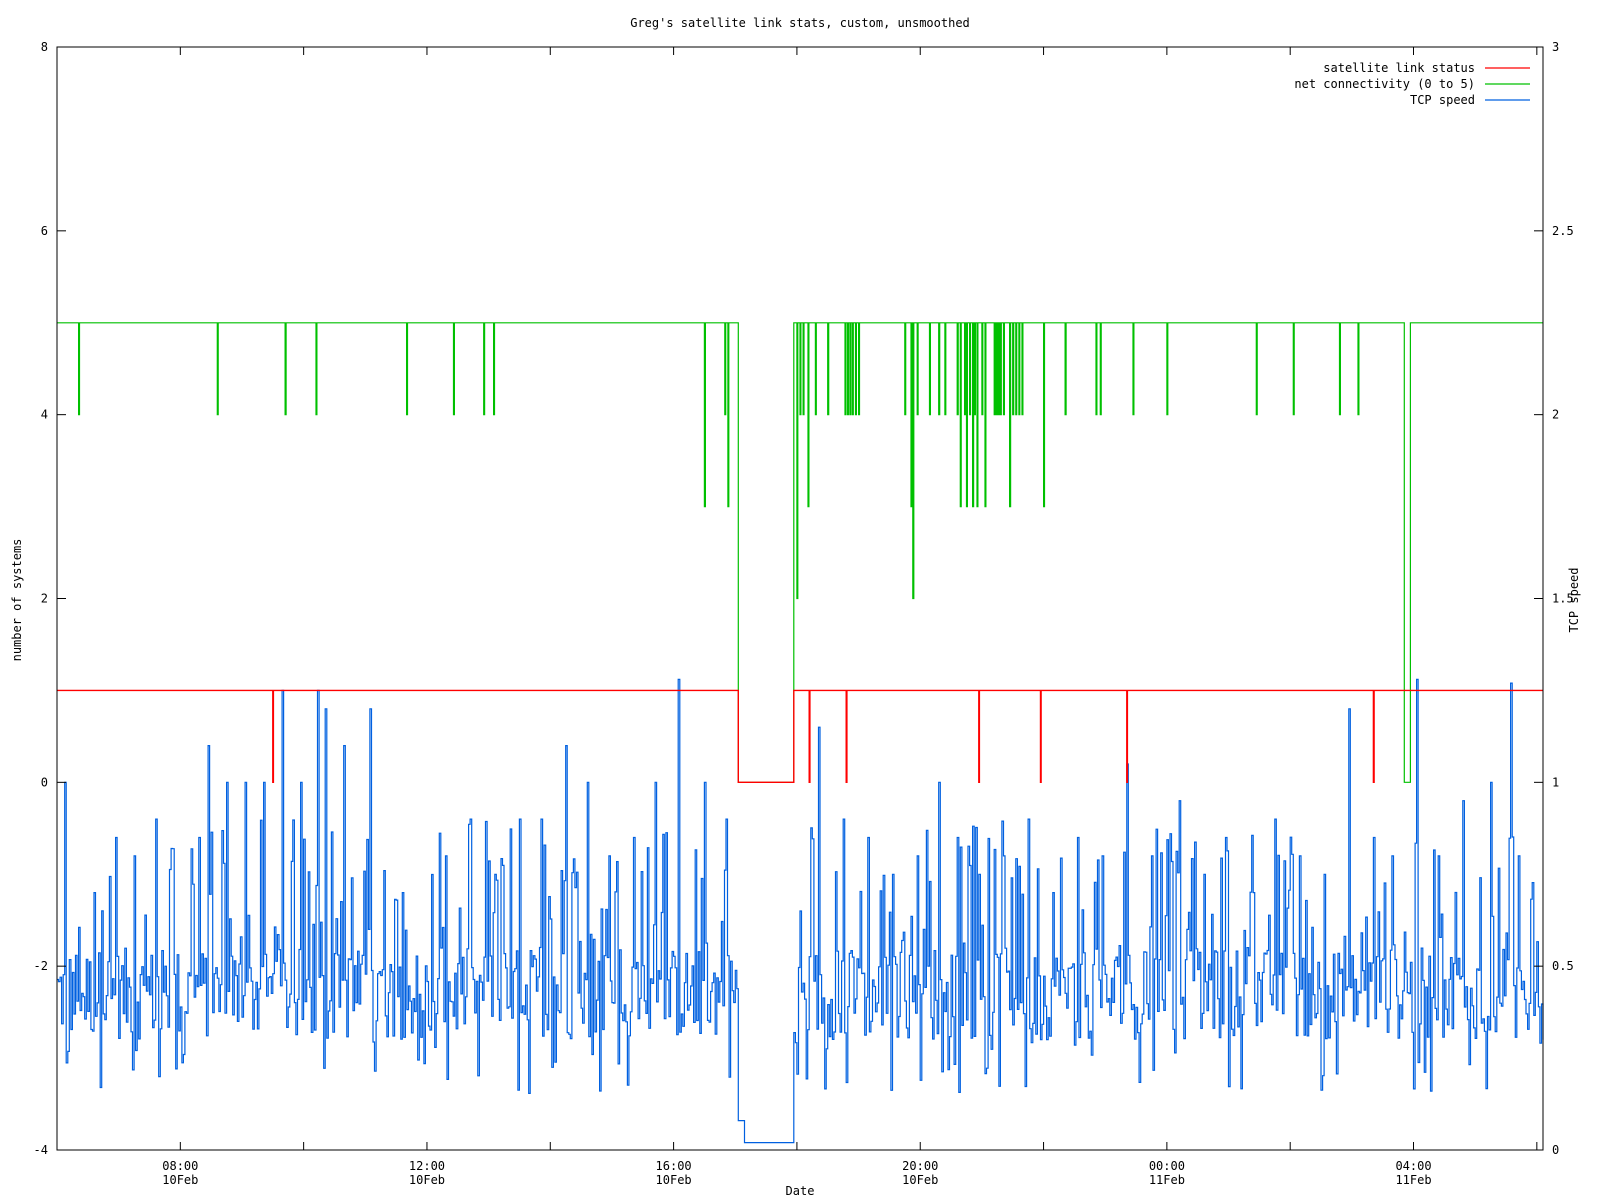 This screenshot has height=1200, width=1600. Describe the element at coordinates (180, 1166) in the screenshot. I see `x-tick-time: 08:00` at that location.